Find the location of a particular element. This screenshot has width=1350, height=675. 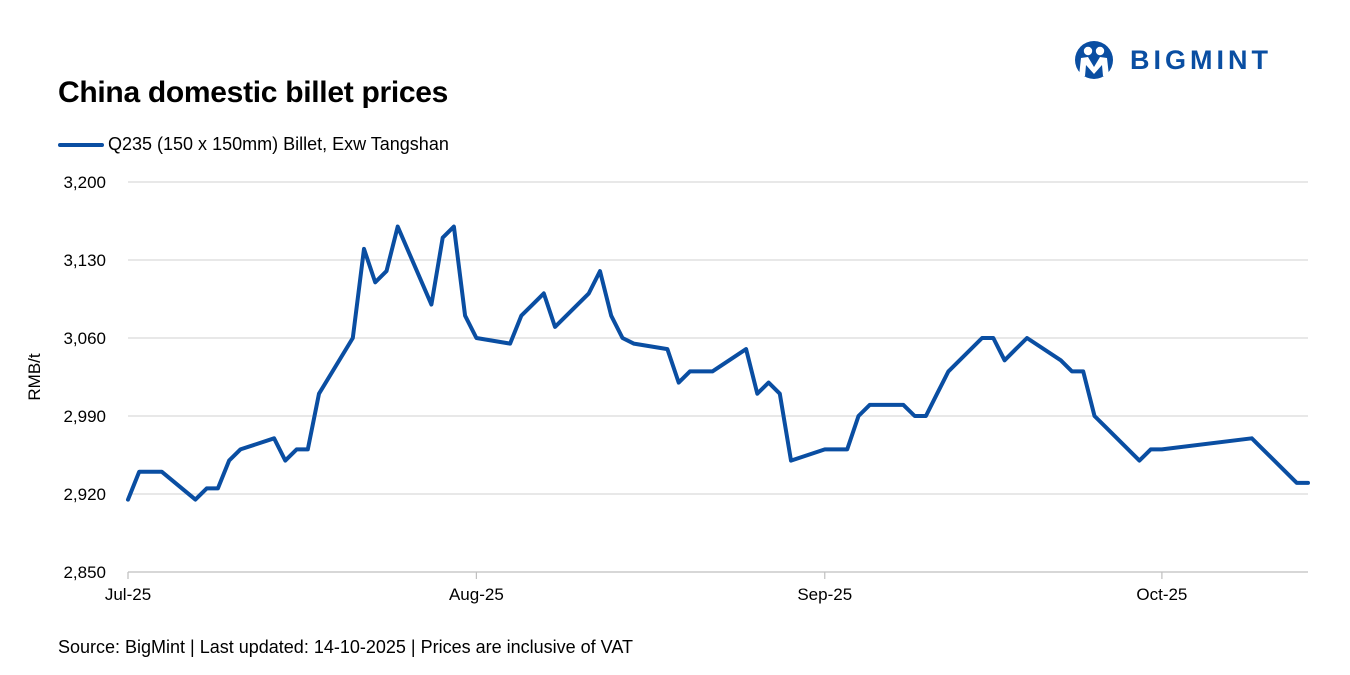

chart-title: China domestic billet prices is located at coordinates (253, 92).